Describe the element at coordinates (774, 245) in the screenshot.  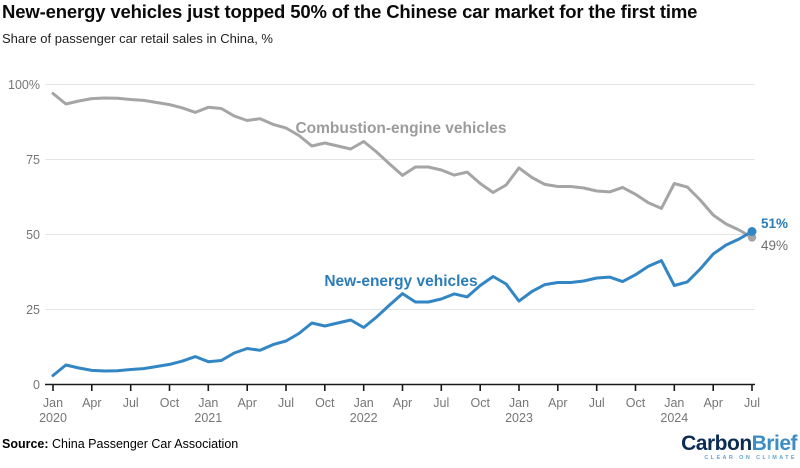
I see `combustion-line-end-label: 49%` at that location.